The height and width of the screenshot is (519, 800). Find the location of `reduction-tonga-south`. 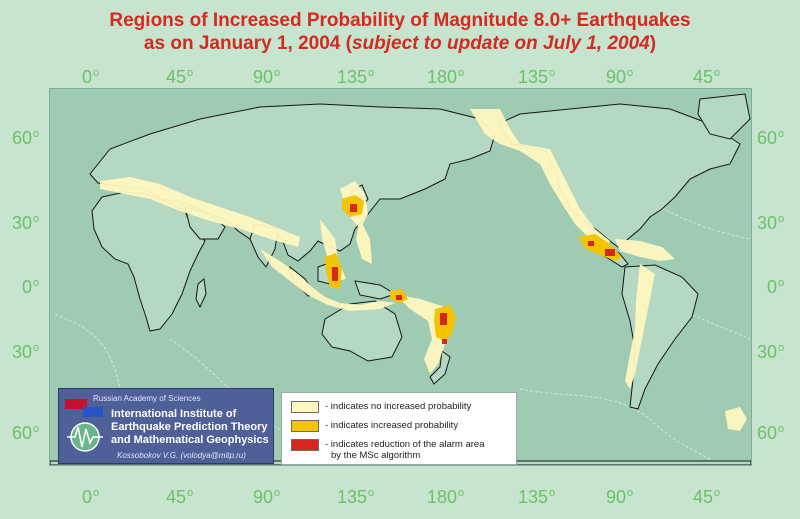

reduction-tonga-south is located at coordinates (444, 341).